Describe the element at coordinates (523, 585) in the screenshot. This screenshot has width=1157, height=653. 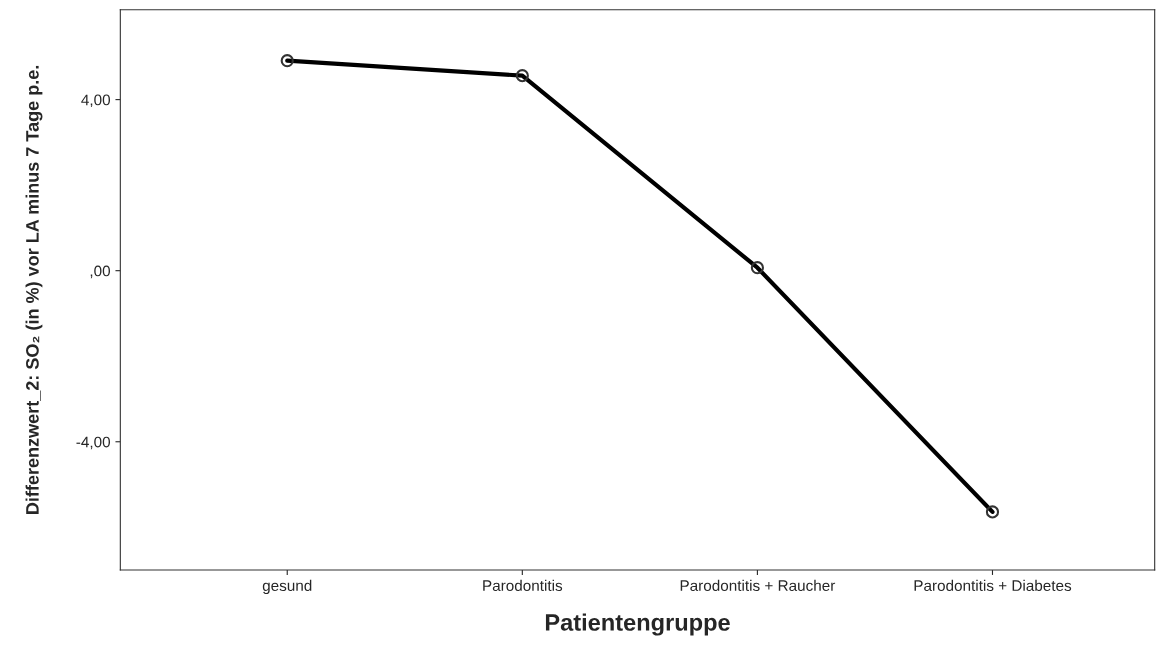
I see `x-tick-label: Parodontitis` at that location.